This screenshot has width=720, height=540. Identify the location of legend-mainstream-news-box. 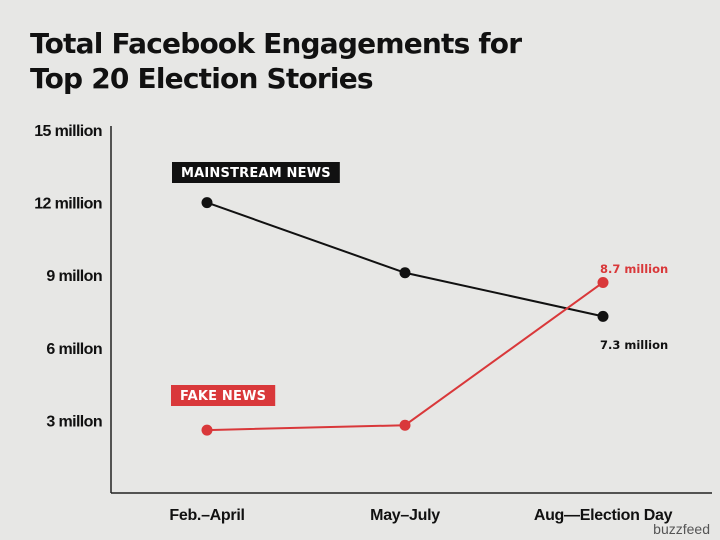
(256, 172).